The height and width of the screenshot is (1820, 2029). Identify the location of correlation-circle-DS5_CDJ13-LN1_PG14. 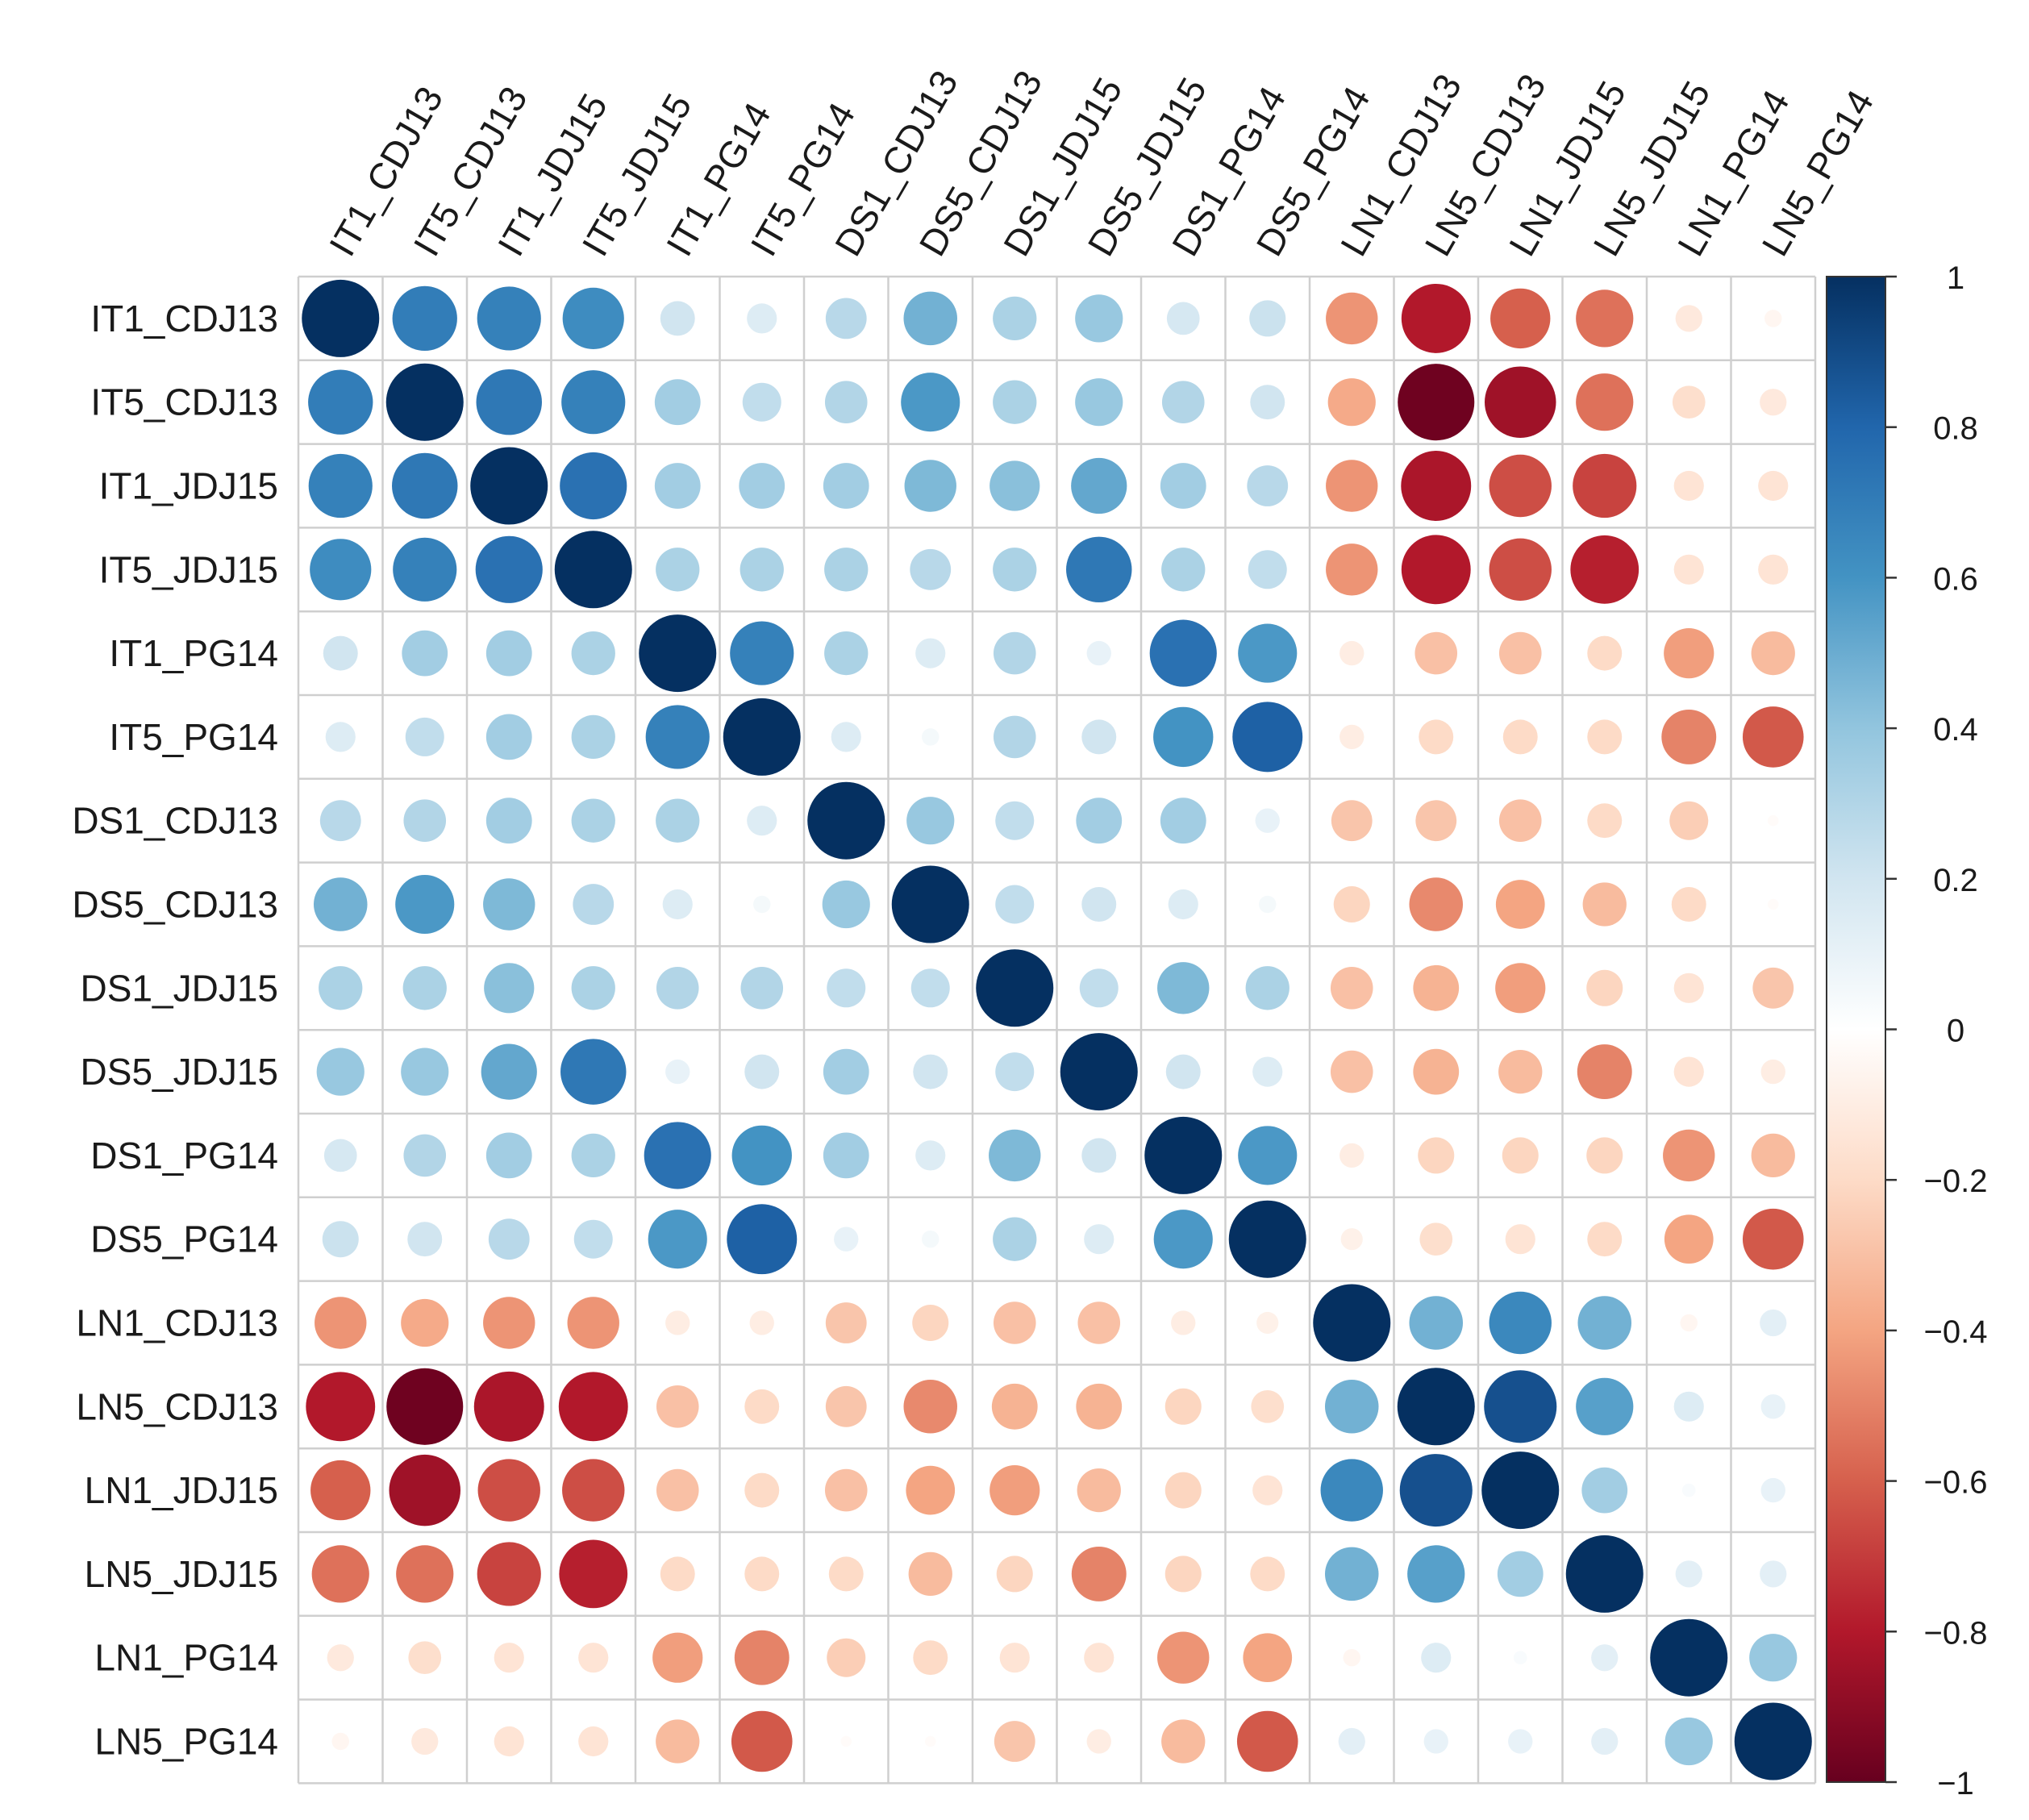
(1688, 905).